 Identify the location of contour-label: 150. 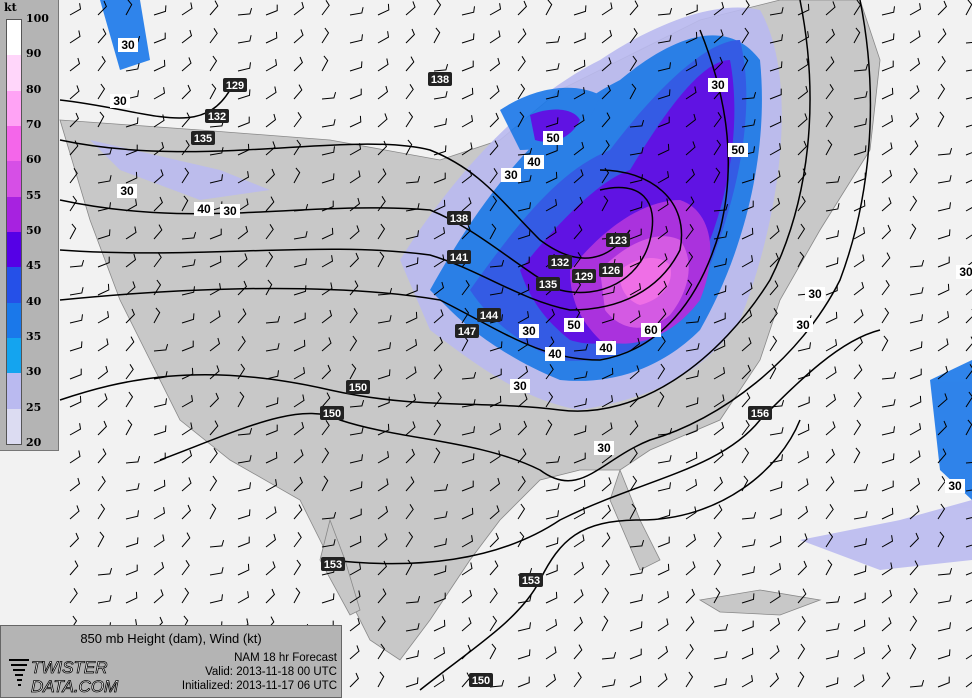
(332, 414).